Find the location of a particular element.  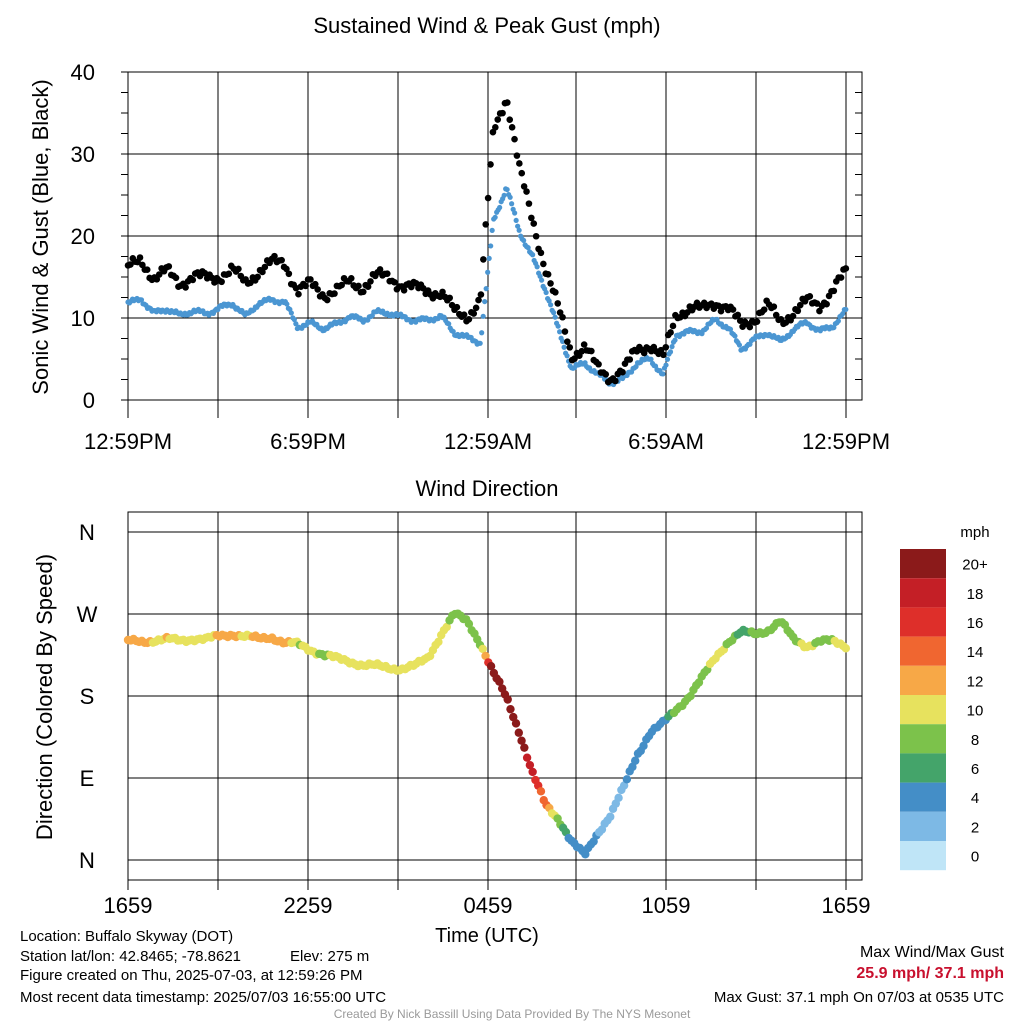

colorbar-swatch is located at coordinates (923, 564).